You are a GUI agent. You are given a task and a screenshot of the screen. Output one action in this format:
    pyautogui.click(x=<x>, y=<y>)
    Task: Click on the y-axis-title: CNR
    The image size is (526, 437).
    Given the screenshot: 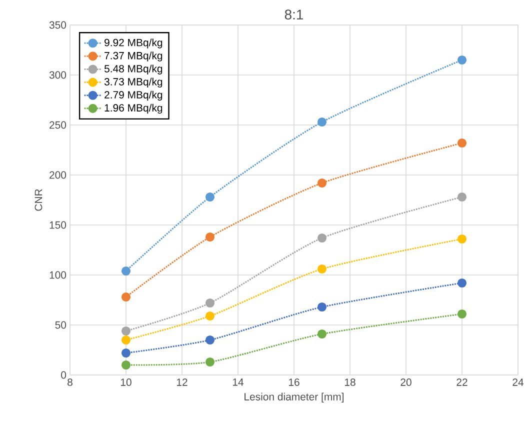 What is the action you would take?
    pyautogui.click(x=38, y=200)
    